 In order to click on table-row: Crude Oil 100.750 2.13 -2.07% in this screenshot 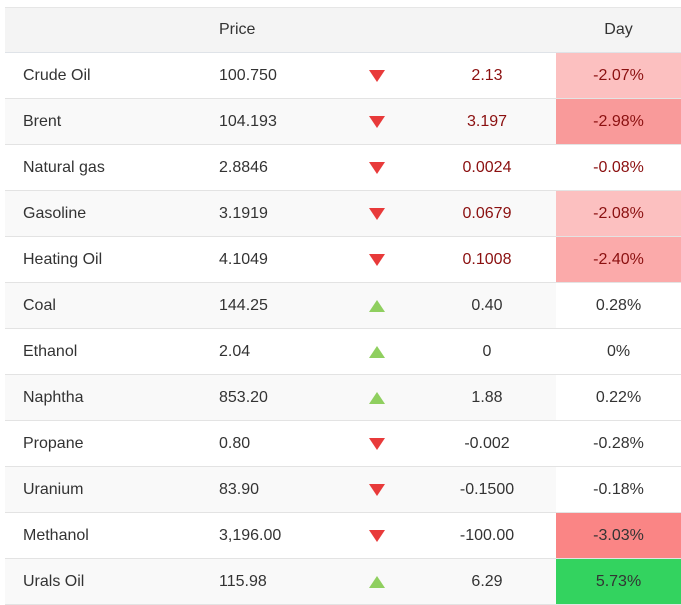, I will do `click(343, 76)`.